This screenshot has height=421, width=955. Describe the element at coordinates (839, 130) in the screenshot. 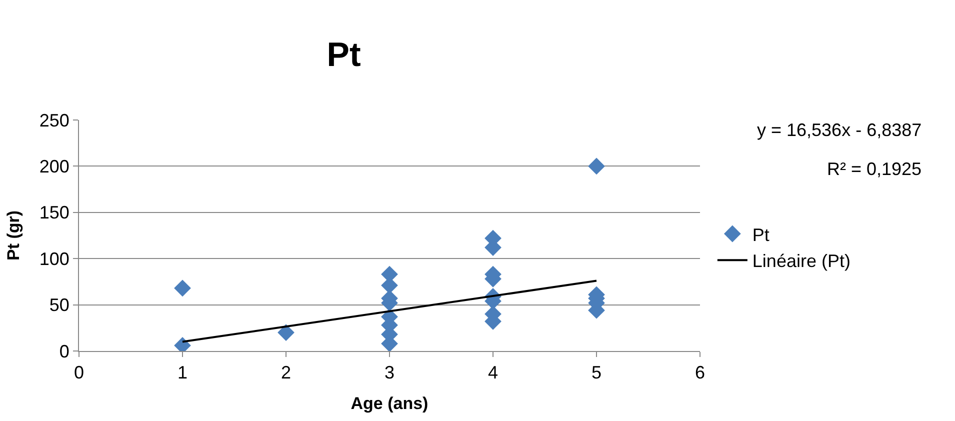

I see `text: y = 16,536x - 6,8387` at that location.